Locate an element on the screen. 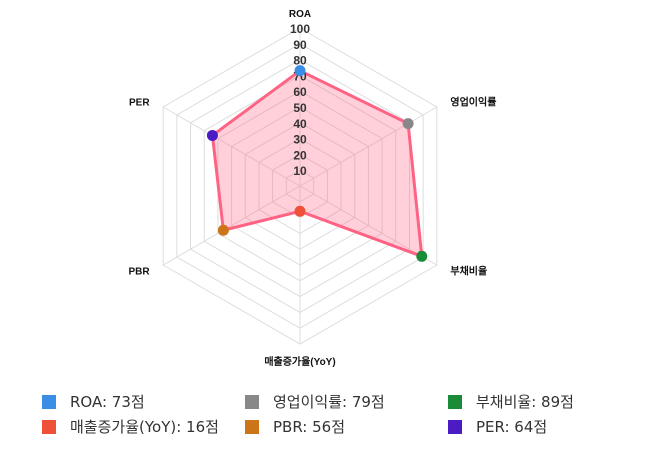 The image size is (650, 450). legend-item: 부채비율: 89점 is located at coordinates (511, 401).